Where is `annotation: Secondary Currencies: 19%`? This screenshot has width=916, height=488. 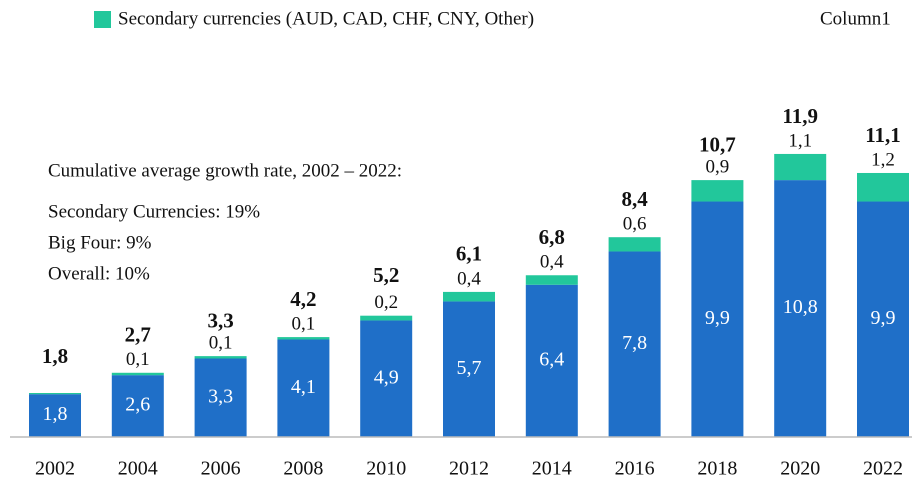
annotation: Secondary Currencies: 19% is located at coordinates (154, 211).